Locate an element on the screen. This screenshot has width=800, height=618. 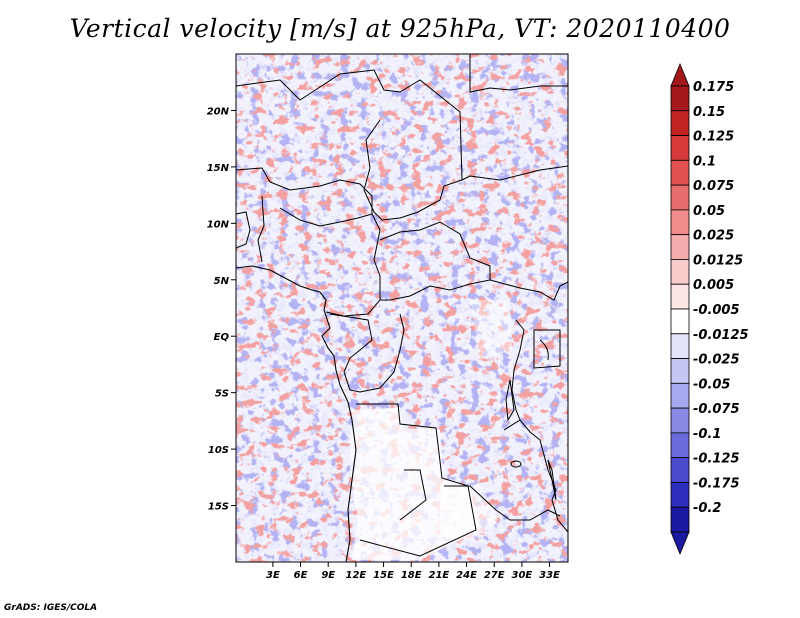
x-tick-label: 33E is located at coordinates (549, 575).